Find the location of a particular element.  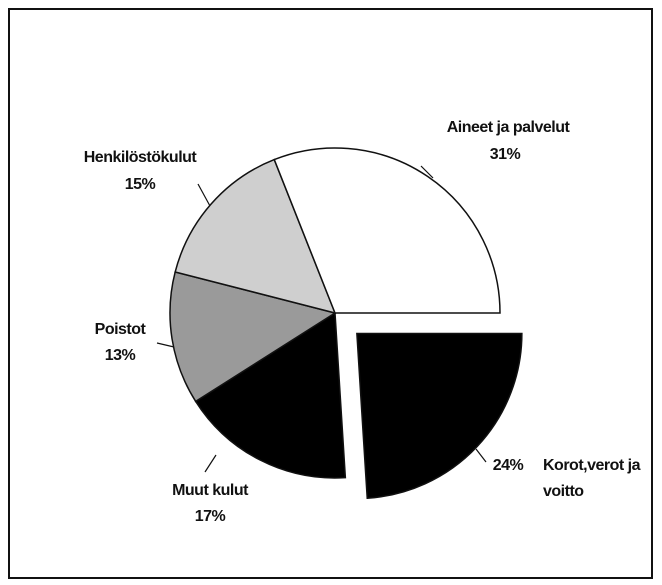

slice-label: Aineet ja palvelut is located at coordinates (508, 127).